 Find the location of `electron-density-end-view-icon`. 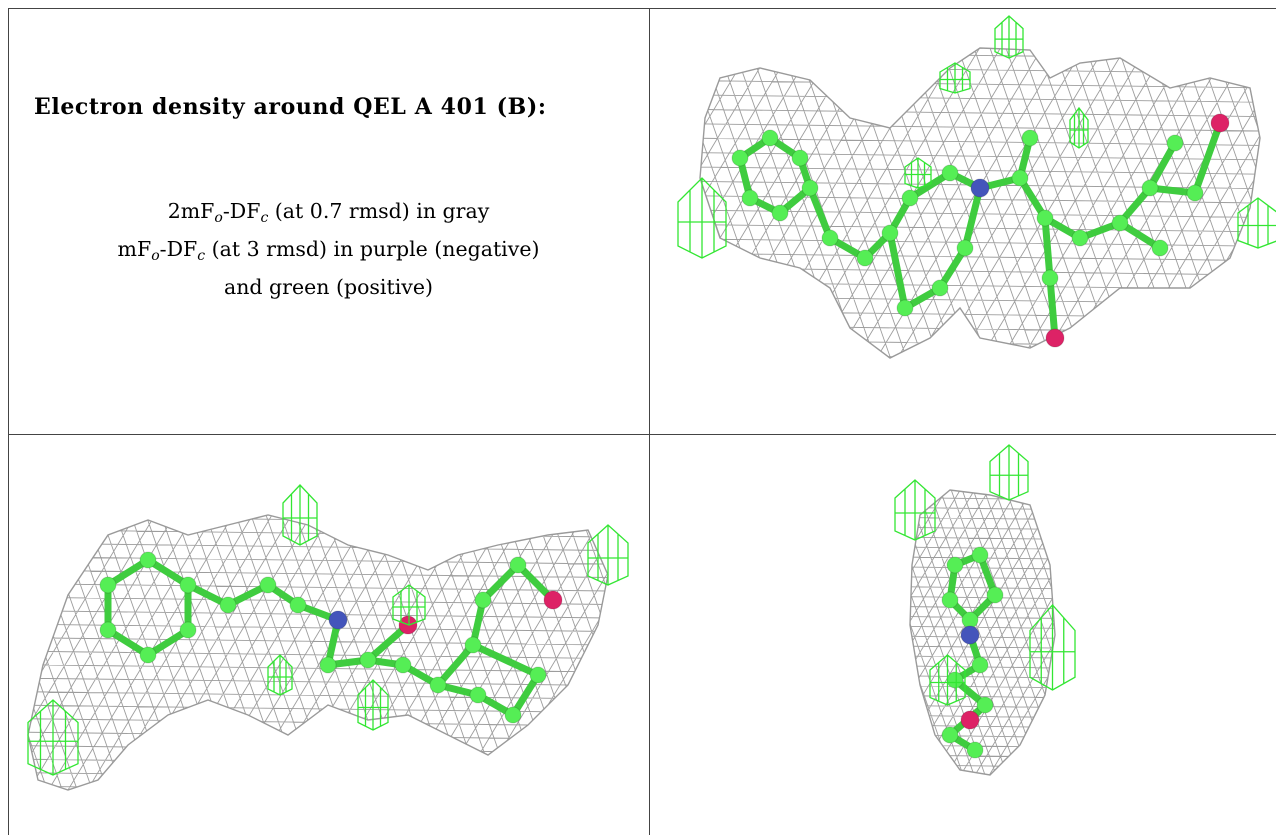

electron-density-end-view-icon is located at coordinates (985, 610).